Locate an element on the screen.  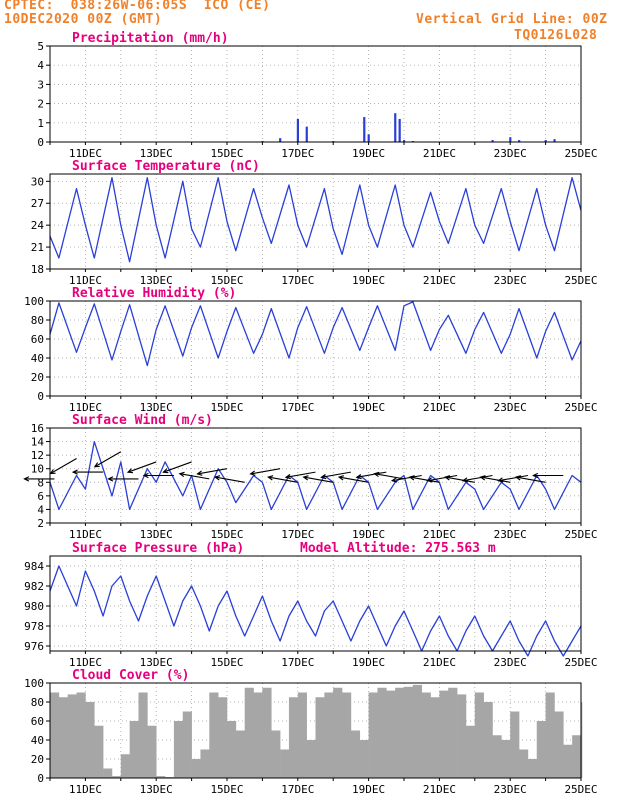
y-tick-label: 100 is located at coordinates (34, 301).